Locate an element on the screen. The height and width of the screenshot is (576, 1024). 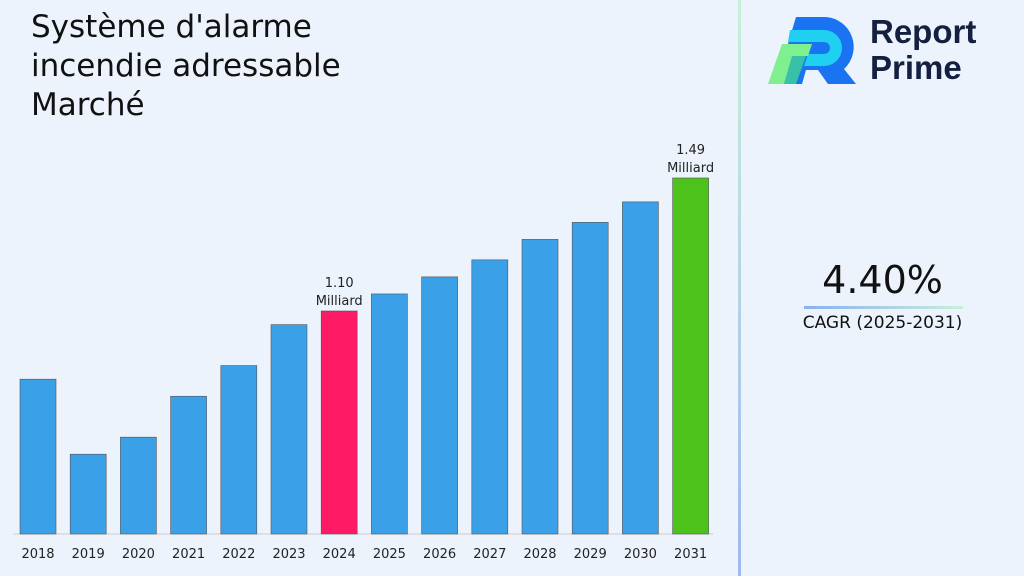
cagr-panel: 4.40% CAGR (2025-2031) is located at coordinates (882, 295).